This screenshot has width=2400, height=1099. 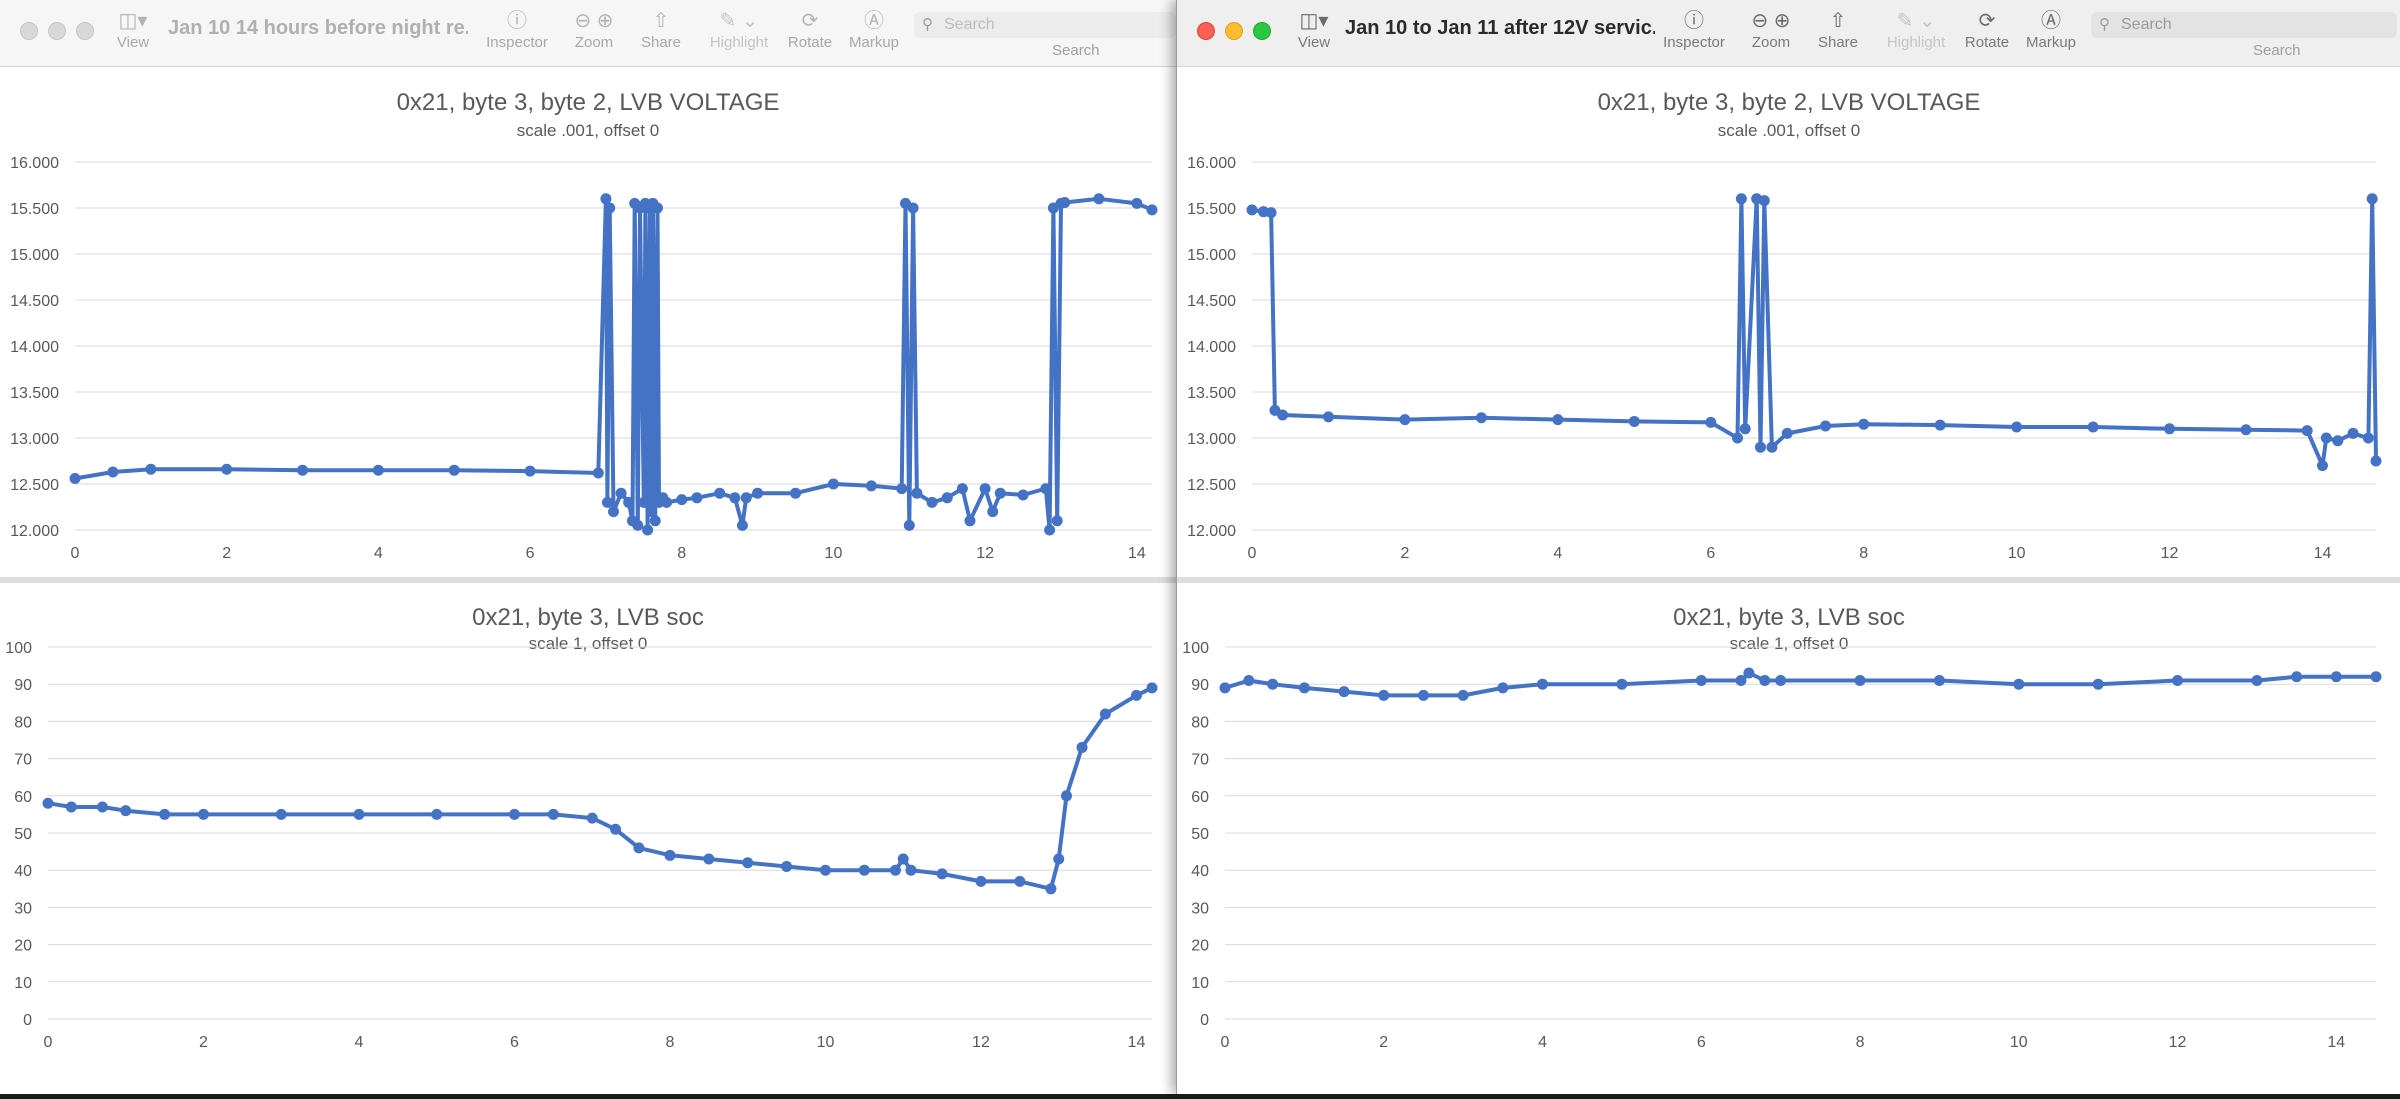 I want to click on markup-icon: Ⓐ, so click(x=2051, y=21).